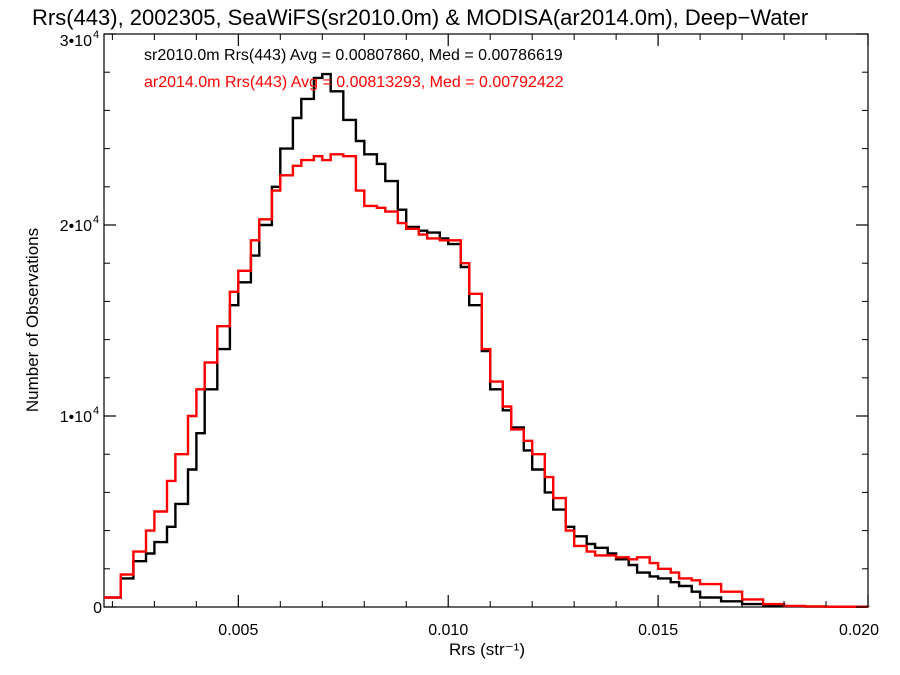  Describe the element at coordinates (32, 320) in the screenshot. I see `y-axis-label: Number of Observations` at that location.